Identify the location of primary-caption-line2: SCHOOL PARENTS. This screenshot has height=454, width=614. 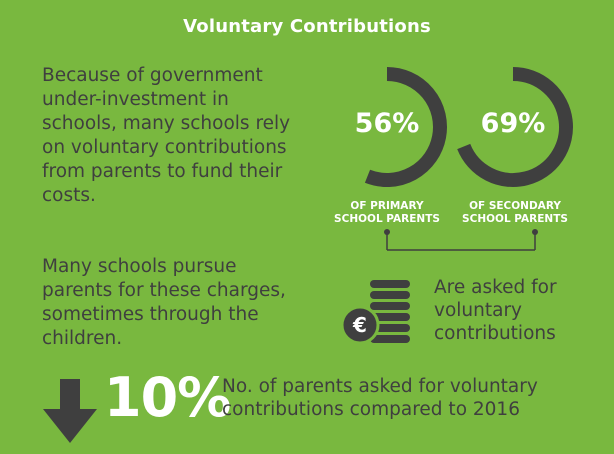
(387, 219).